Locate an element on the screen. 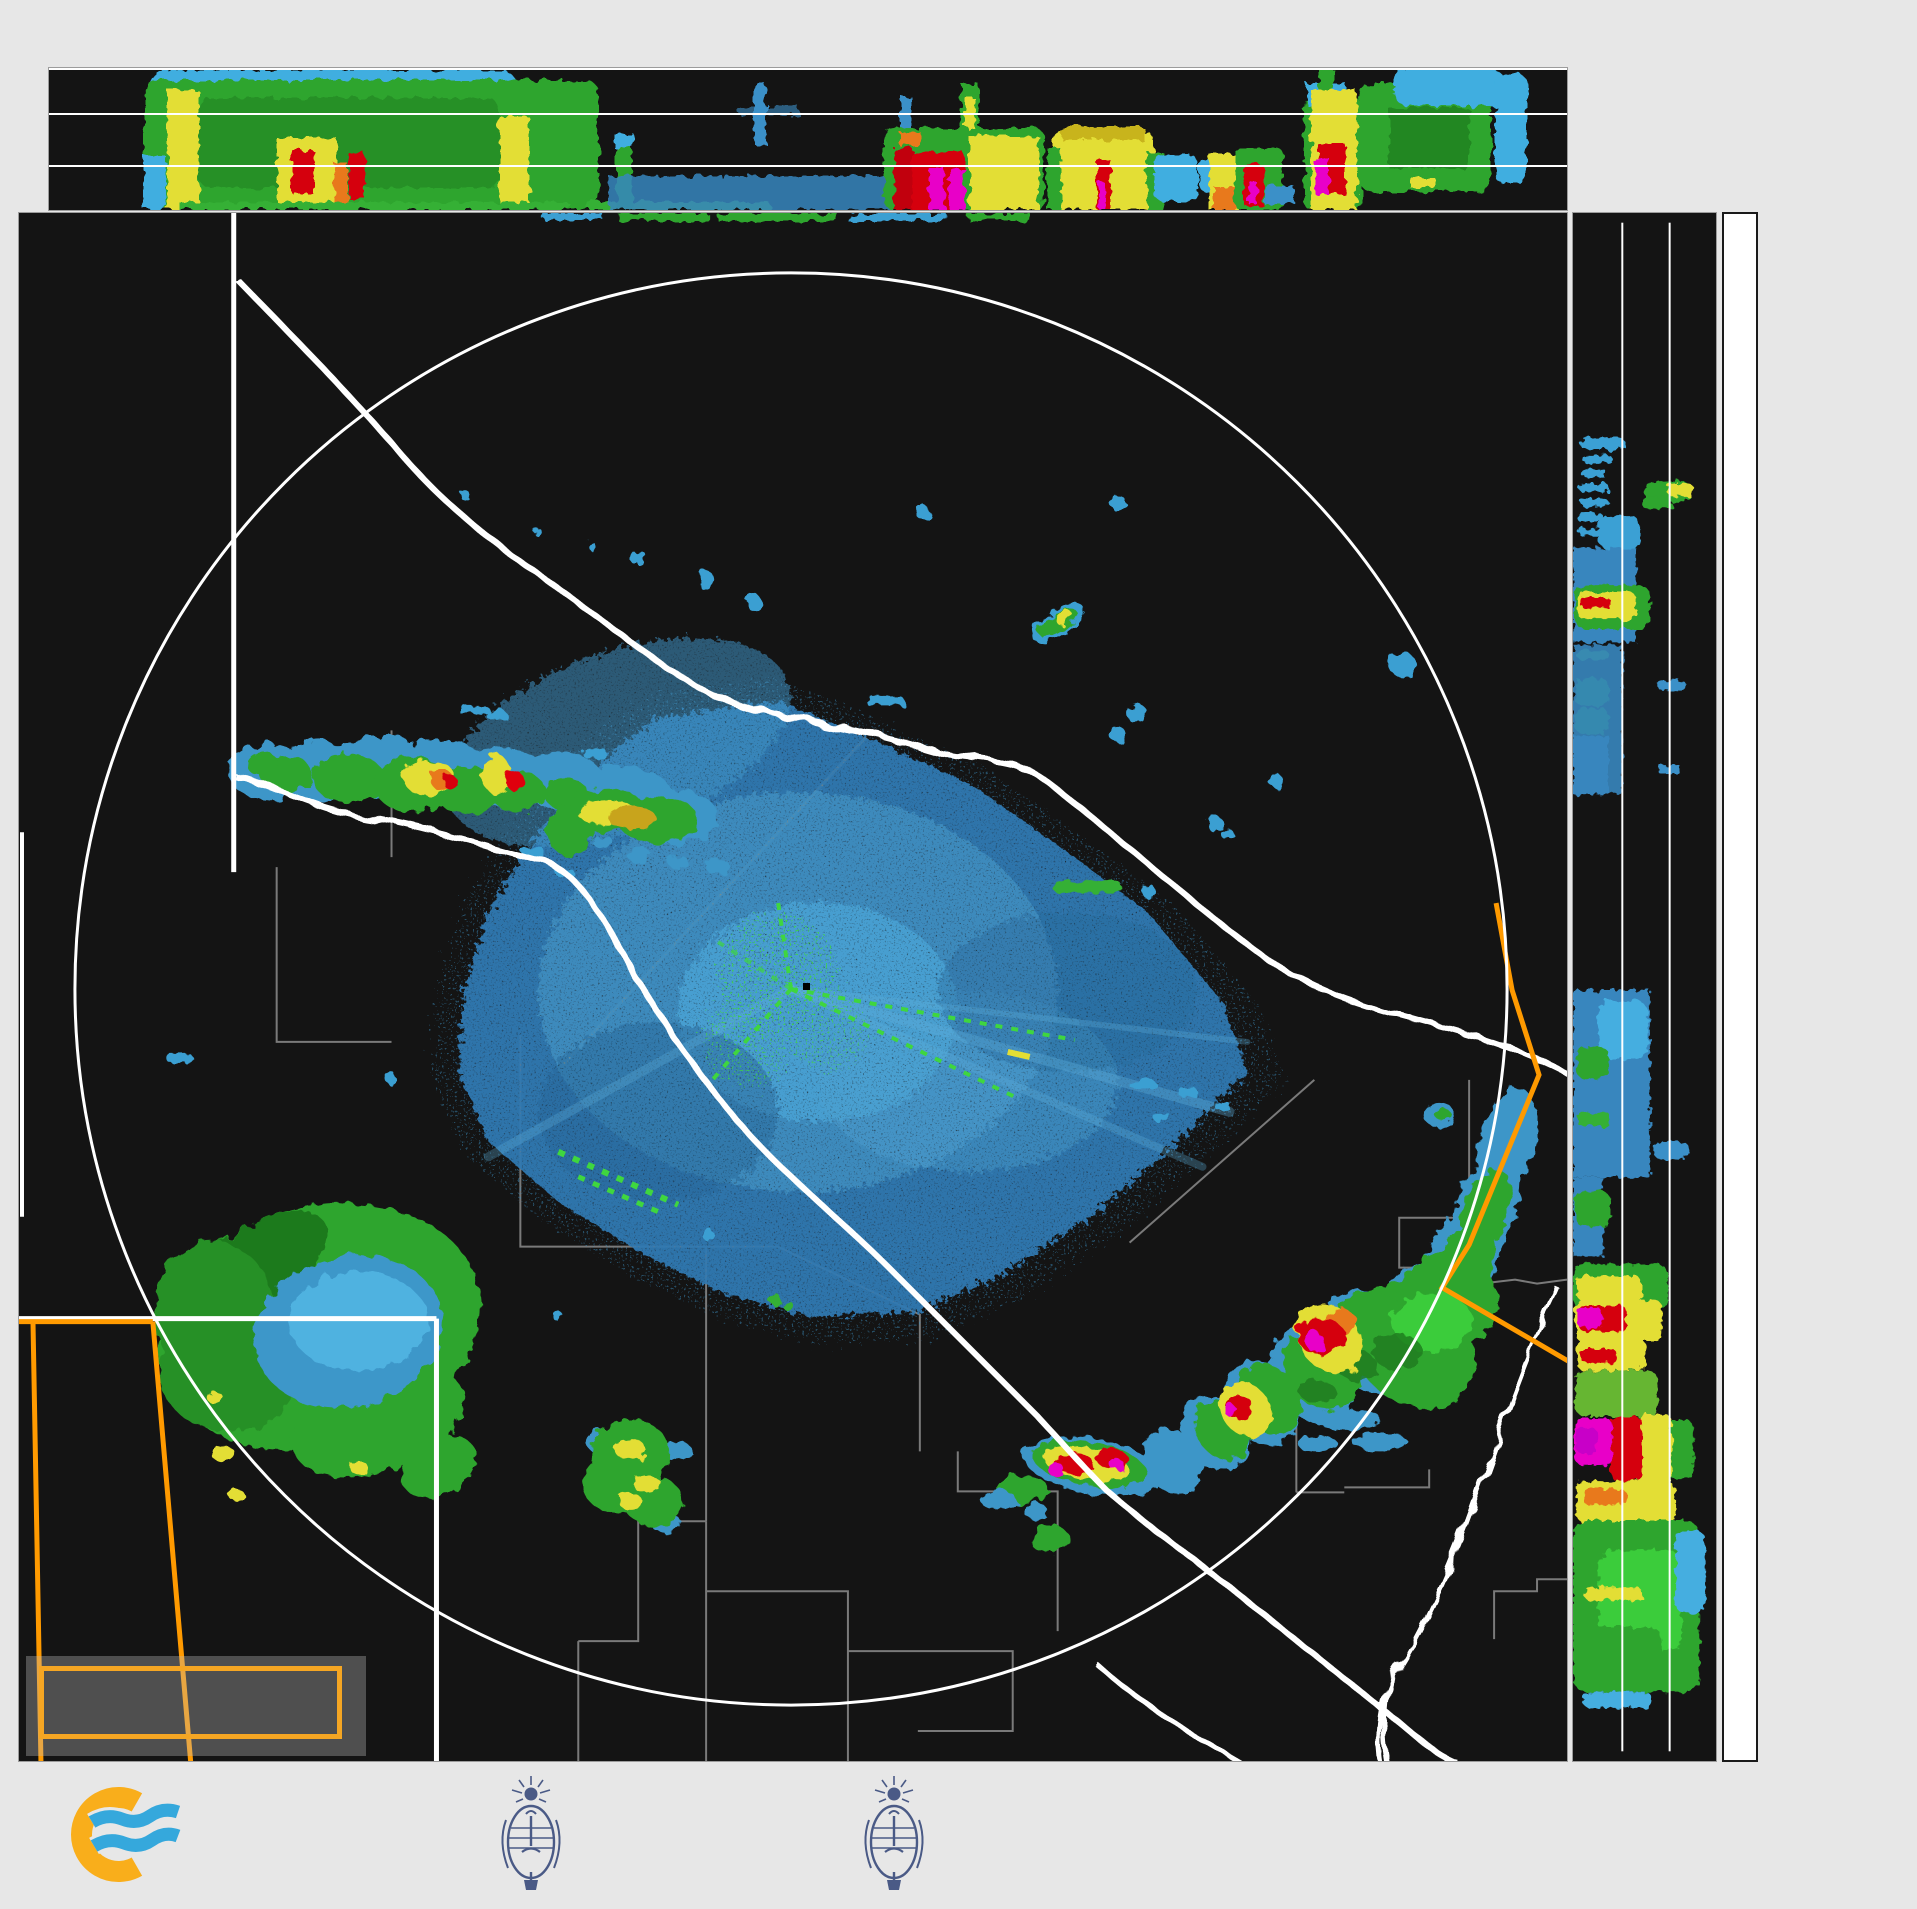 The image size is (1917, 1909). ministerio-economia-logo is located at coordinates (894, 1837).